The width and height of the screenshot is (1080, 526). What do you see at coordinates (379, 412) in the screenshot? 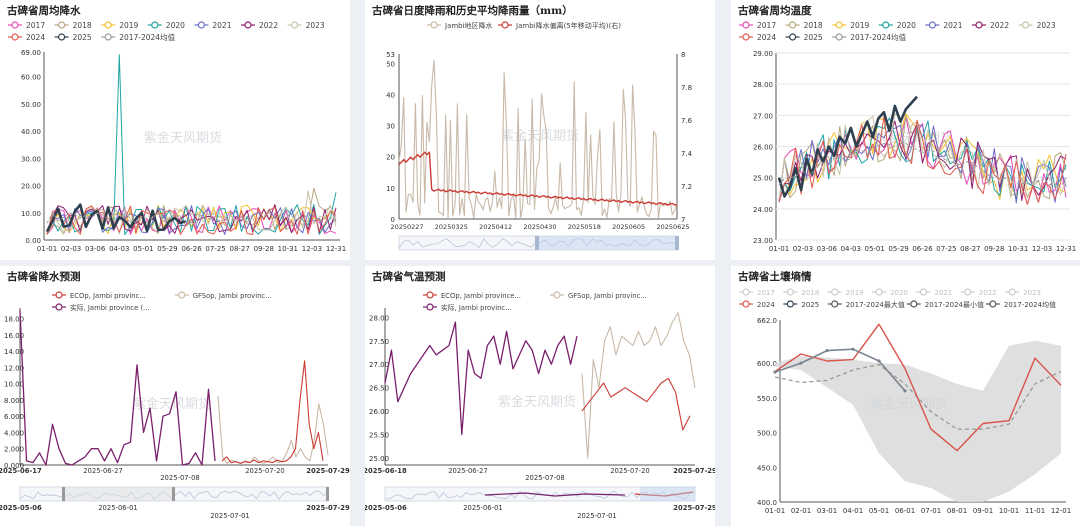
I see `y-tick-label: 26.00` at bounding box center [379, 412].